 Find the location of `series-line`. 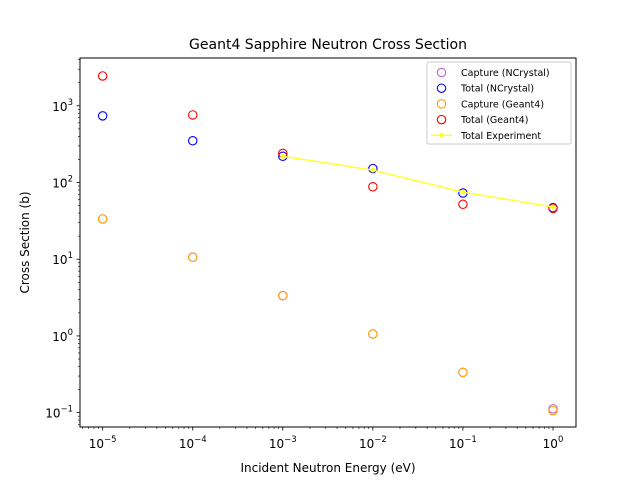

series-line is located at coordinates (418, 181).